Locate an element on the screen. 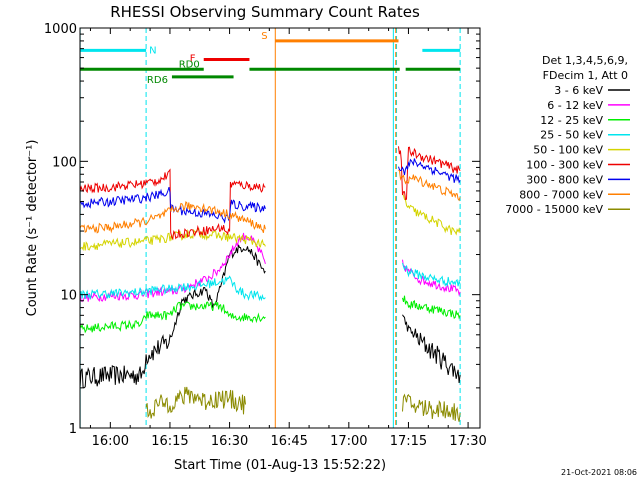  flag-label-rd0: RD0 is located at coordinates (189, 64).